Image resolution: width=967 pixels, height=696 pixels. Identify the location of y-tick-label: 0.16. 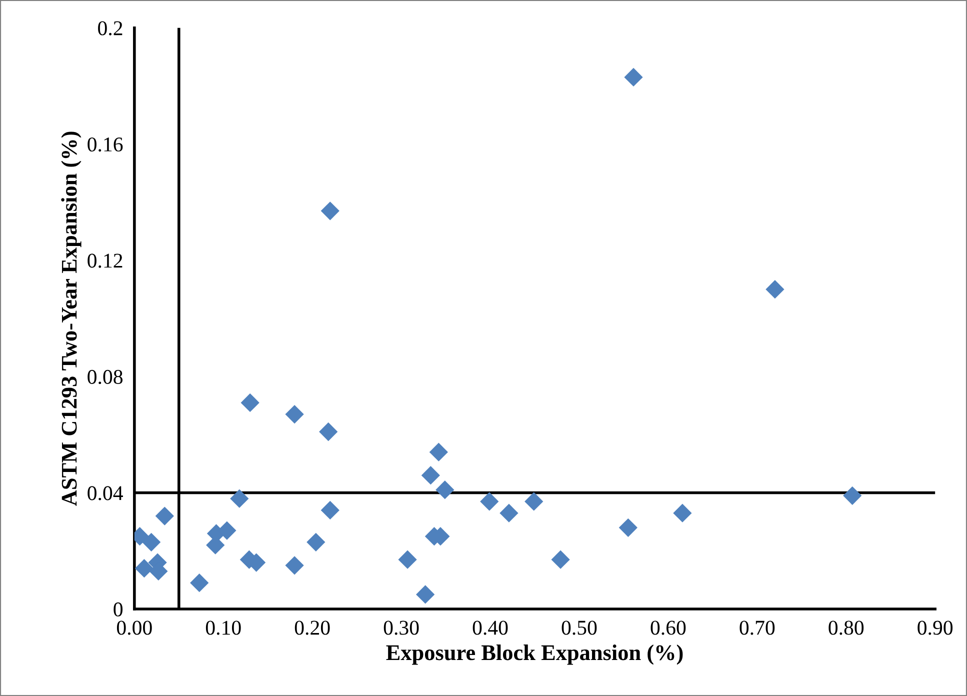
(105, 144).